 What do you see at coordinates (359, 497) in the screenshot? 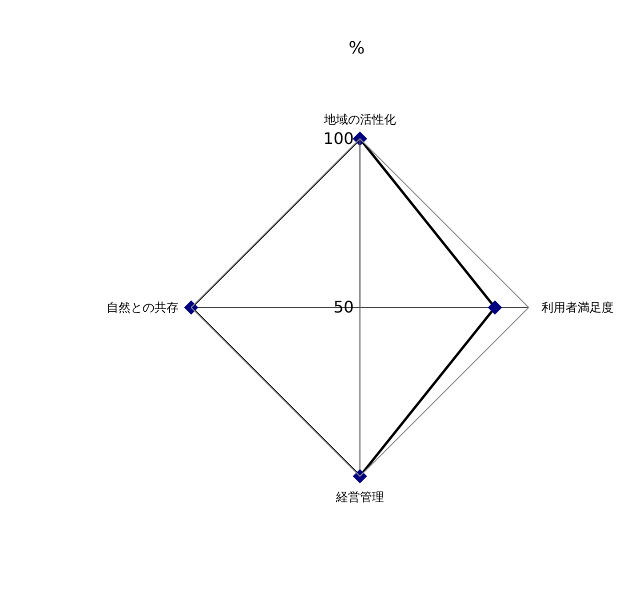
I see `spoke-label: 経営管理` at bounding box center [359, 497].